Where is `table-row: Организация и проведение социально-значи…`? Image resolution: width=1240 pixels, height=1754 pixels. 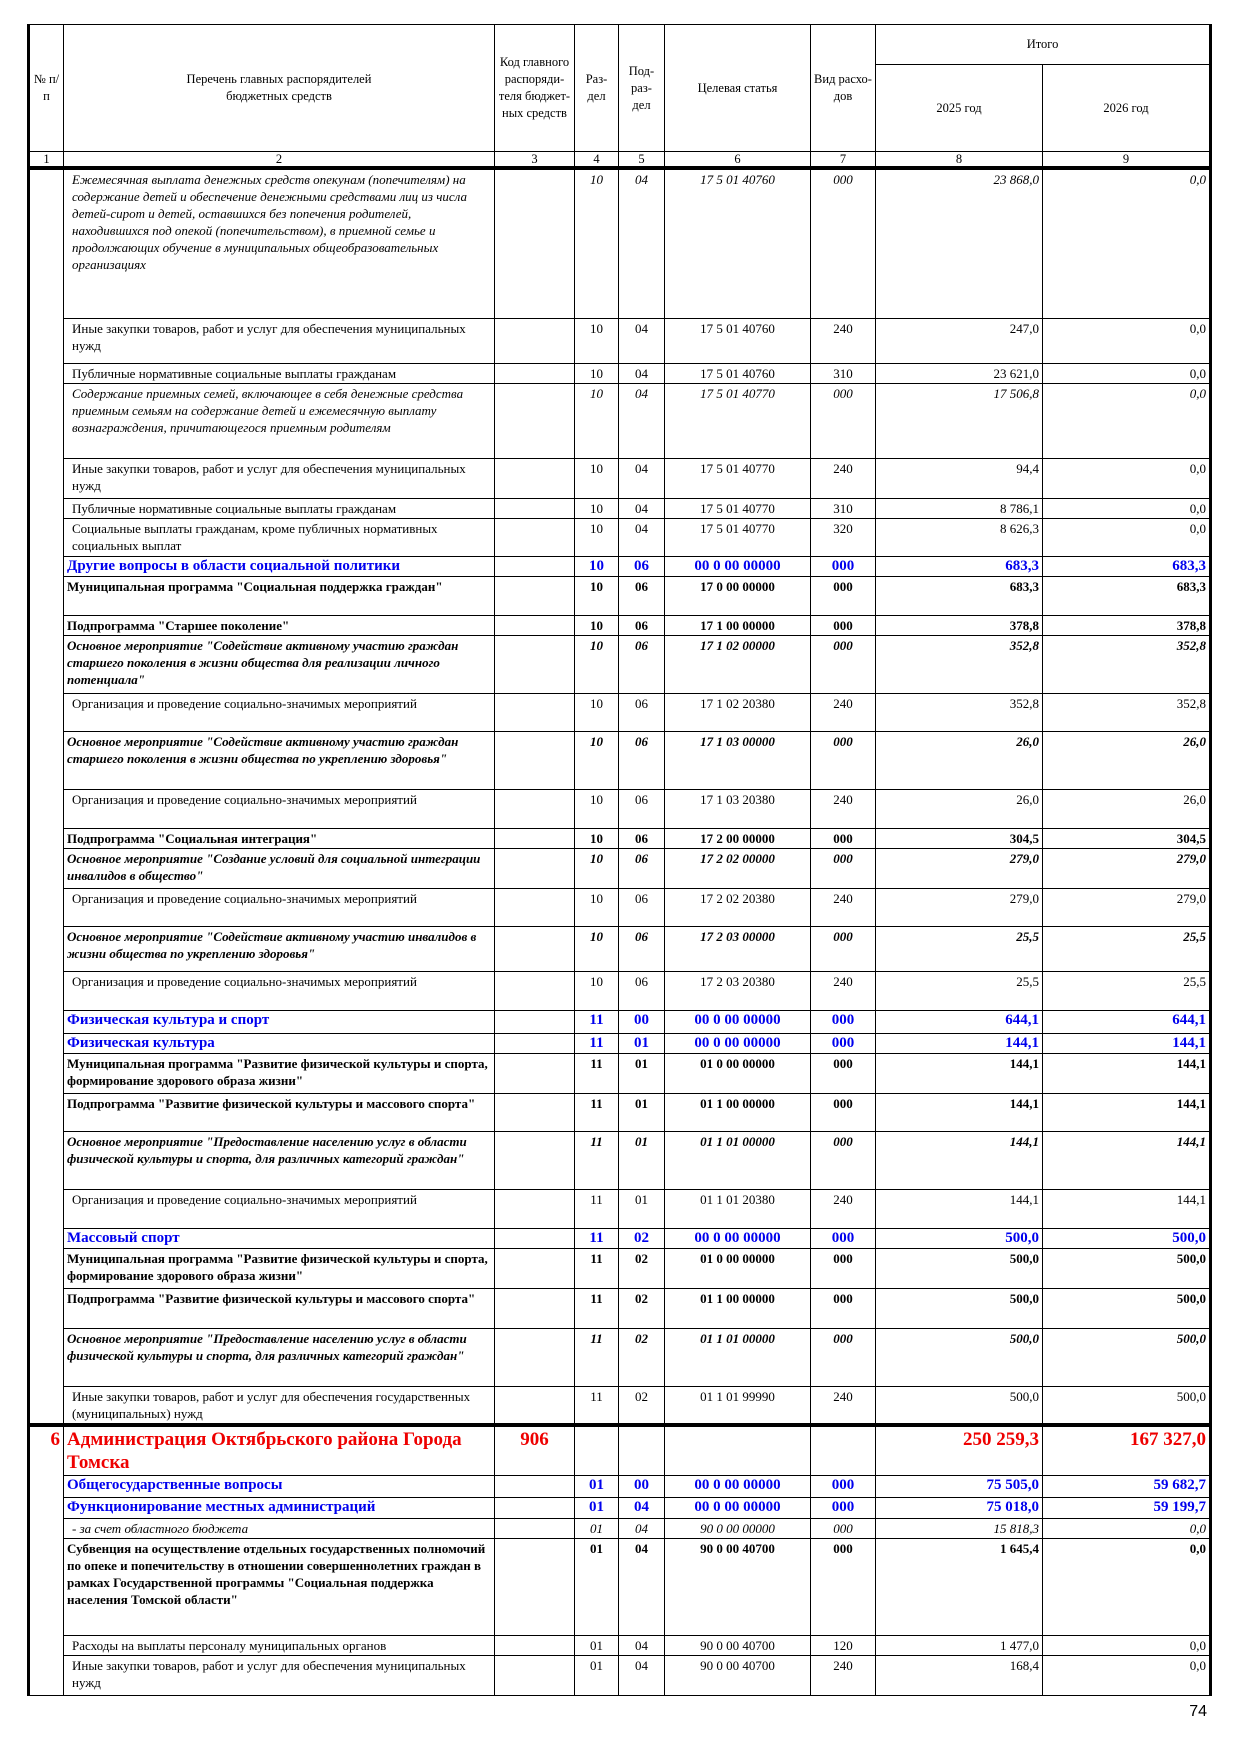
table-row: Организация и проведение социально-значи… is located at coordinates (620, 1208).